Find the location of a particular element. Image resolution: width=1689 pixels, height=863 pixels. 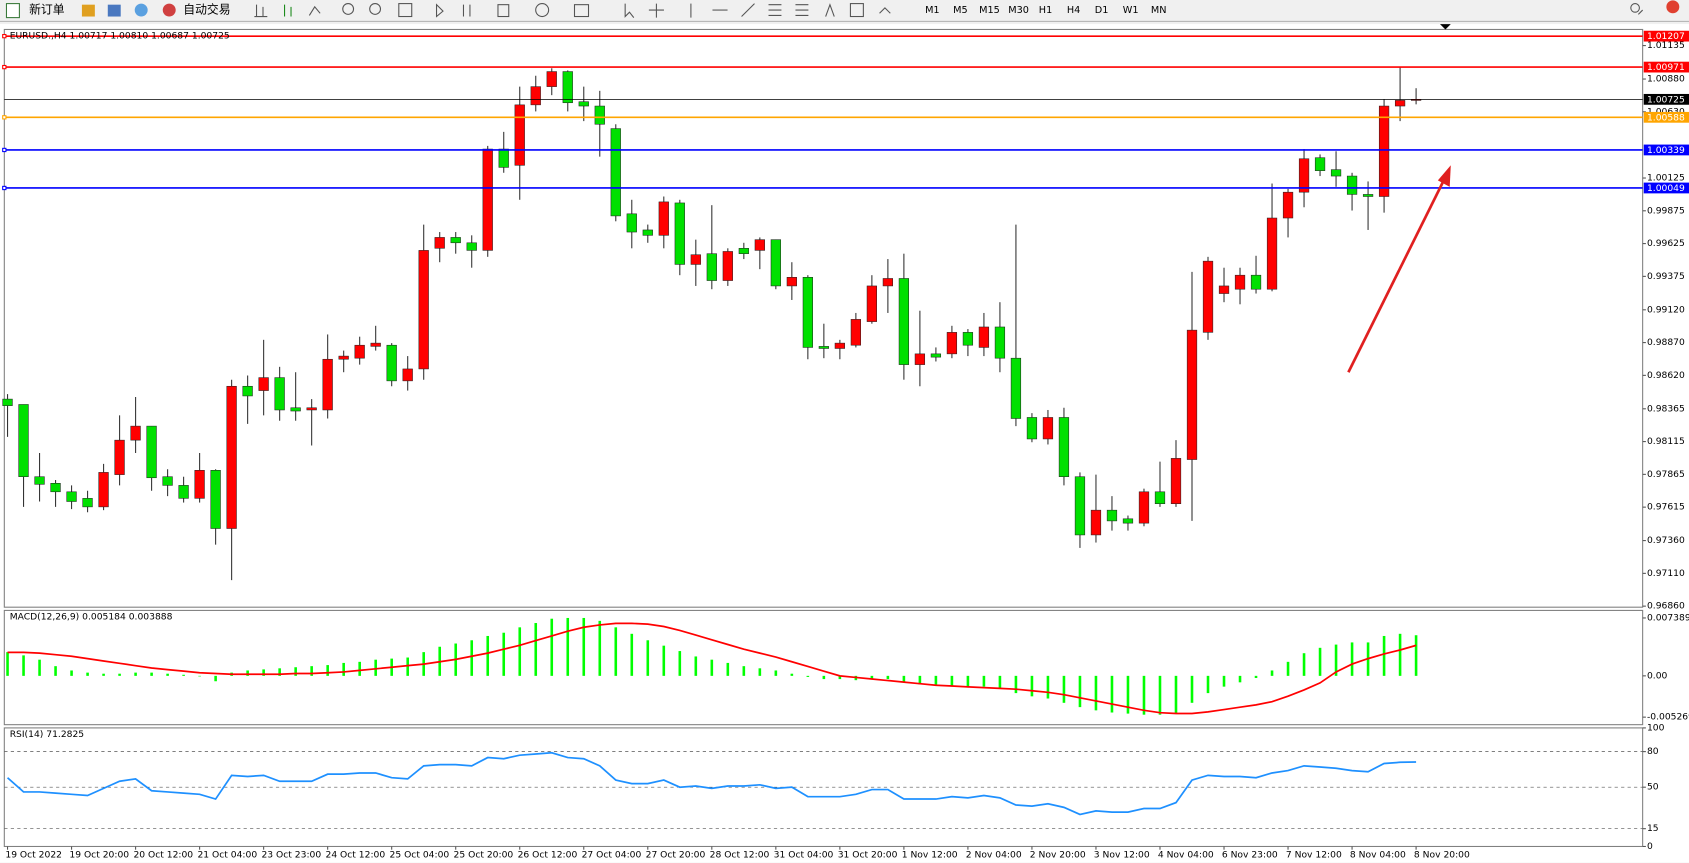

template-icon is located at coordinates (581, 11).